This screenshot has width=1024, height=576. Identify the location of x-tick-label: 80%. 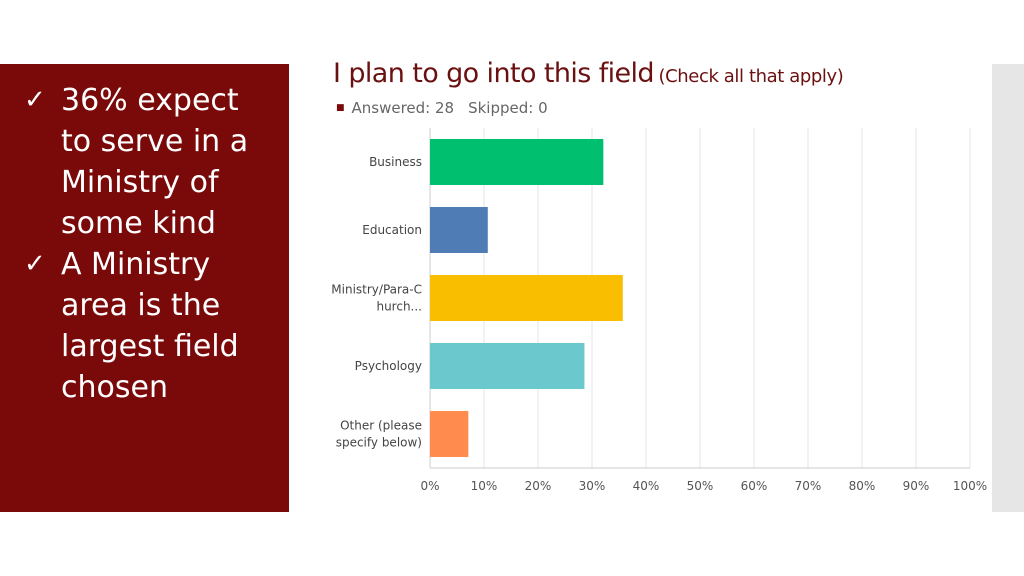
(862, 486).